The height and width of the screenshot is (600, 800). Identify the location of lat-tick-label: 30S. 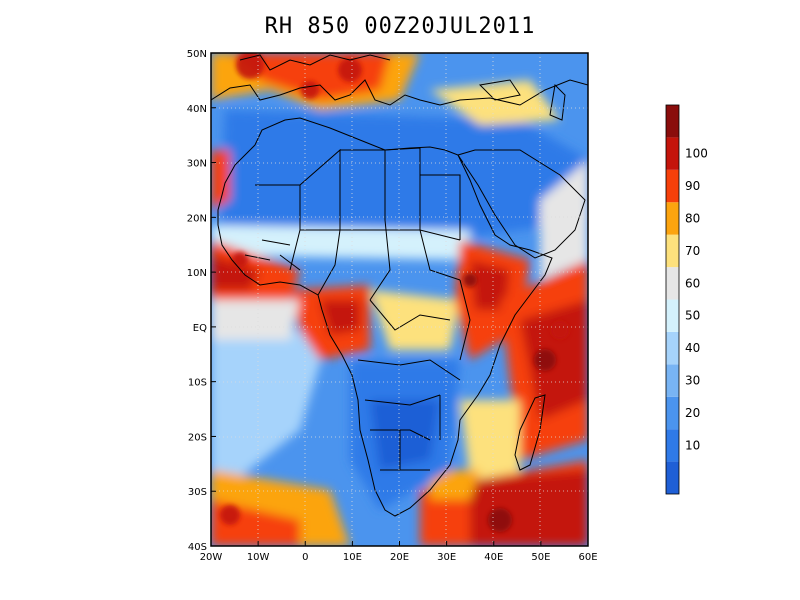
(197, 492).